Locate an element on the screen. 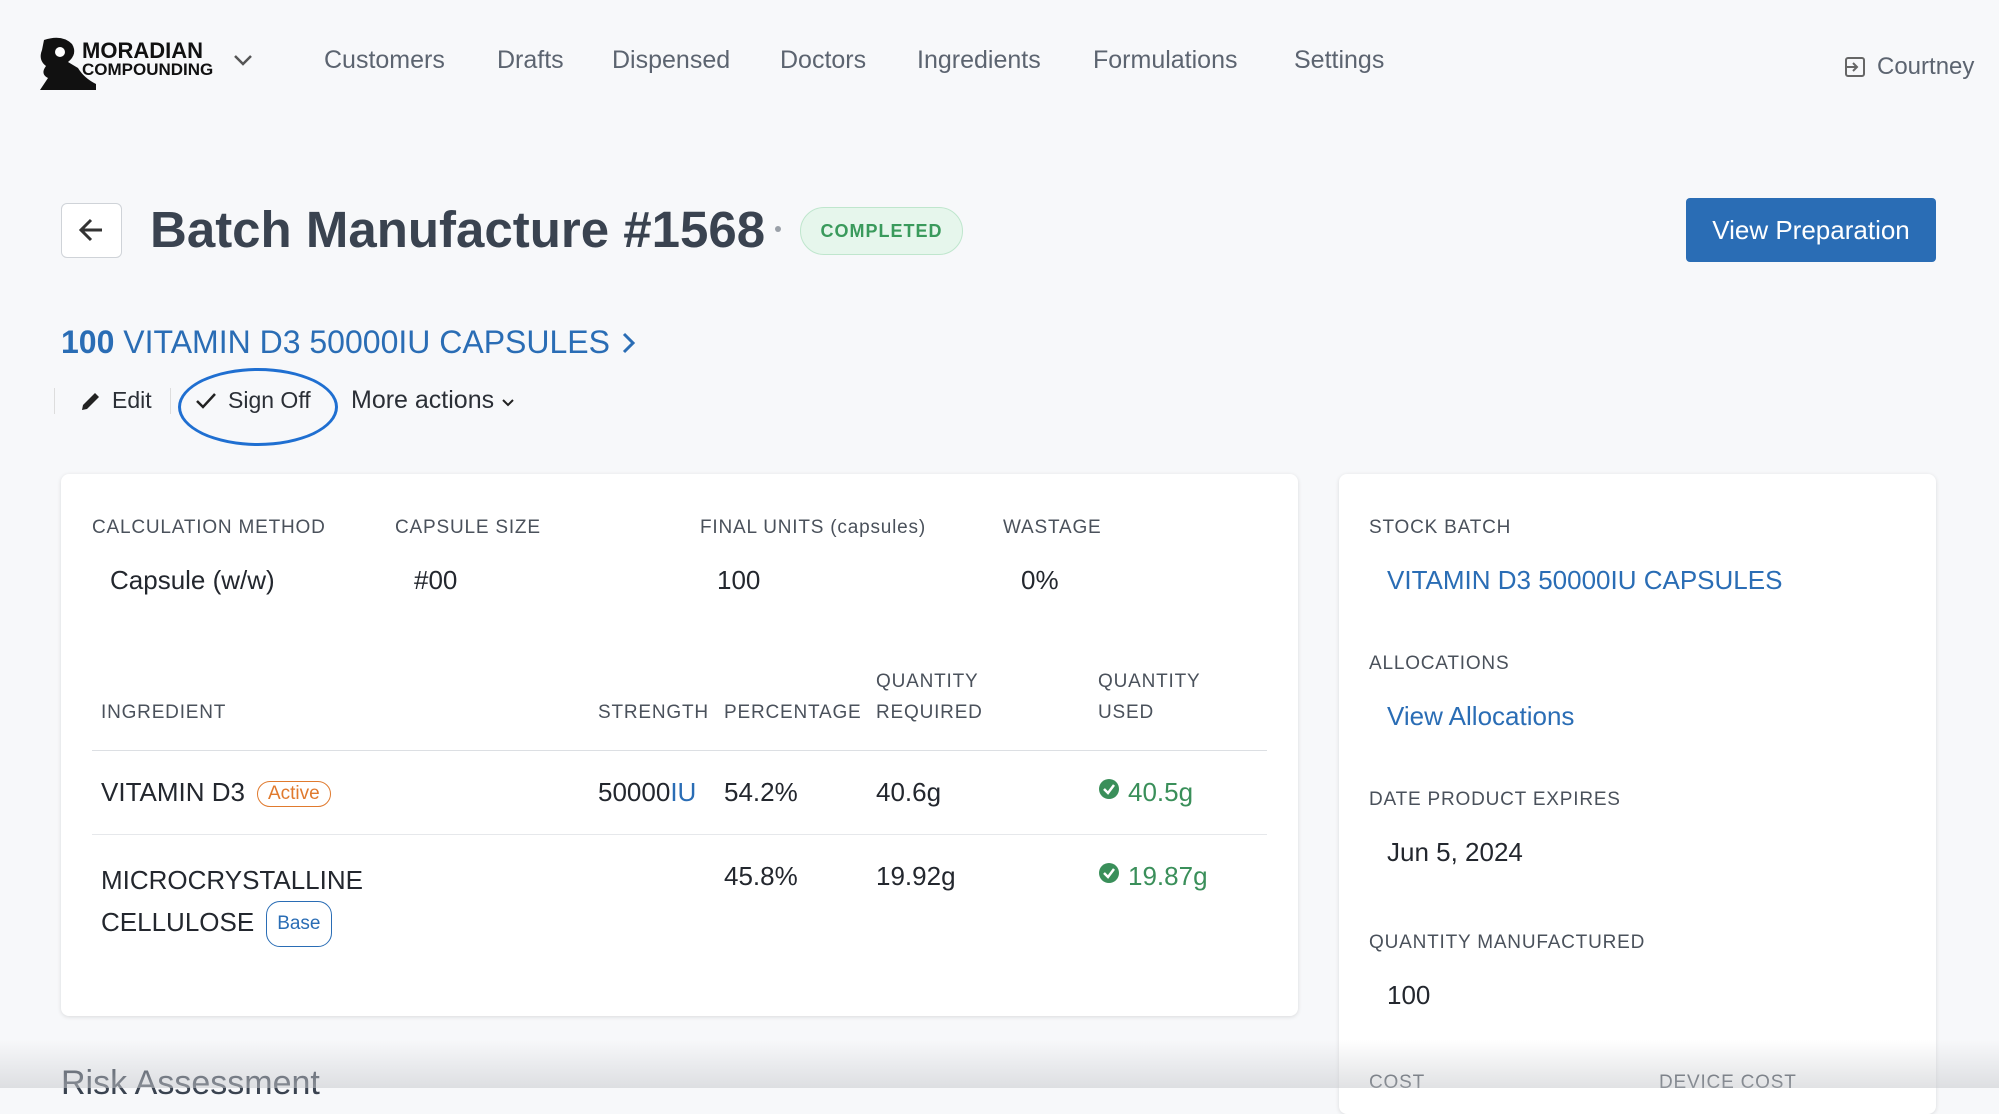 The width and height of the screenshot is (1999, 1114). strength-value: 50000 is located at coordinates (634, 792).